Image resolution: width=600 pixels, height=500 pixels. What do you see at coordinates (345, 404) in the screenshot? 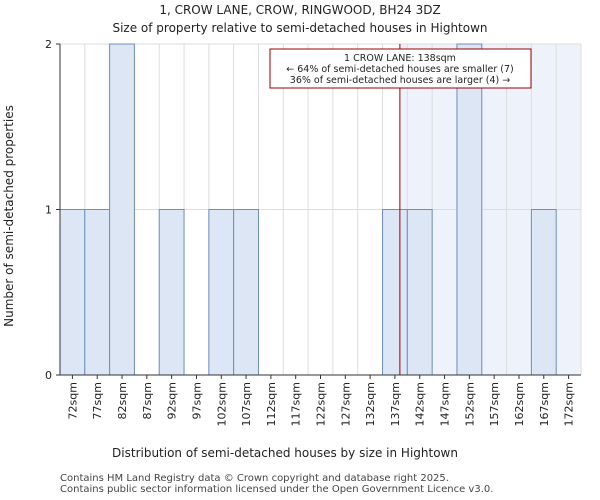
I see `x-tick-label: 127sqm` at bounding box center [345, 404].